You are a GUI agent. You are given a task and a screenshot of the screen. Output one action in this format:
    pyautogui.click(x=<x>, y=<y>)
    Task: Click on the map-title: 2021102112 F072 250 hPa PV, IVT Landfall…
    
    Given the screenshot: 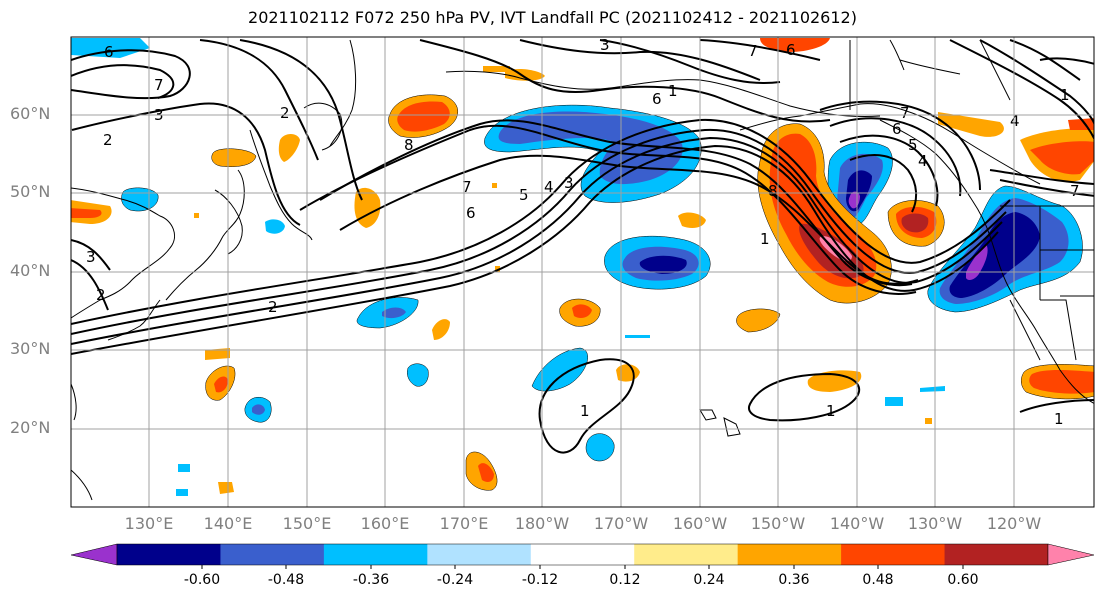 What is the action you would take?
    pyautogui.click(x=552, y=17)
    